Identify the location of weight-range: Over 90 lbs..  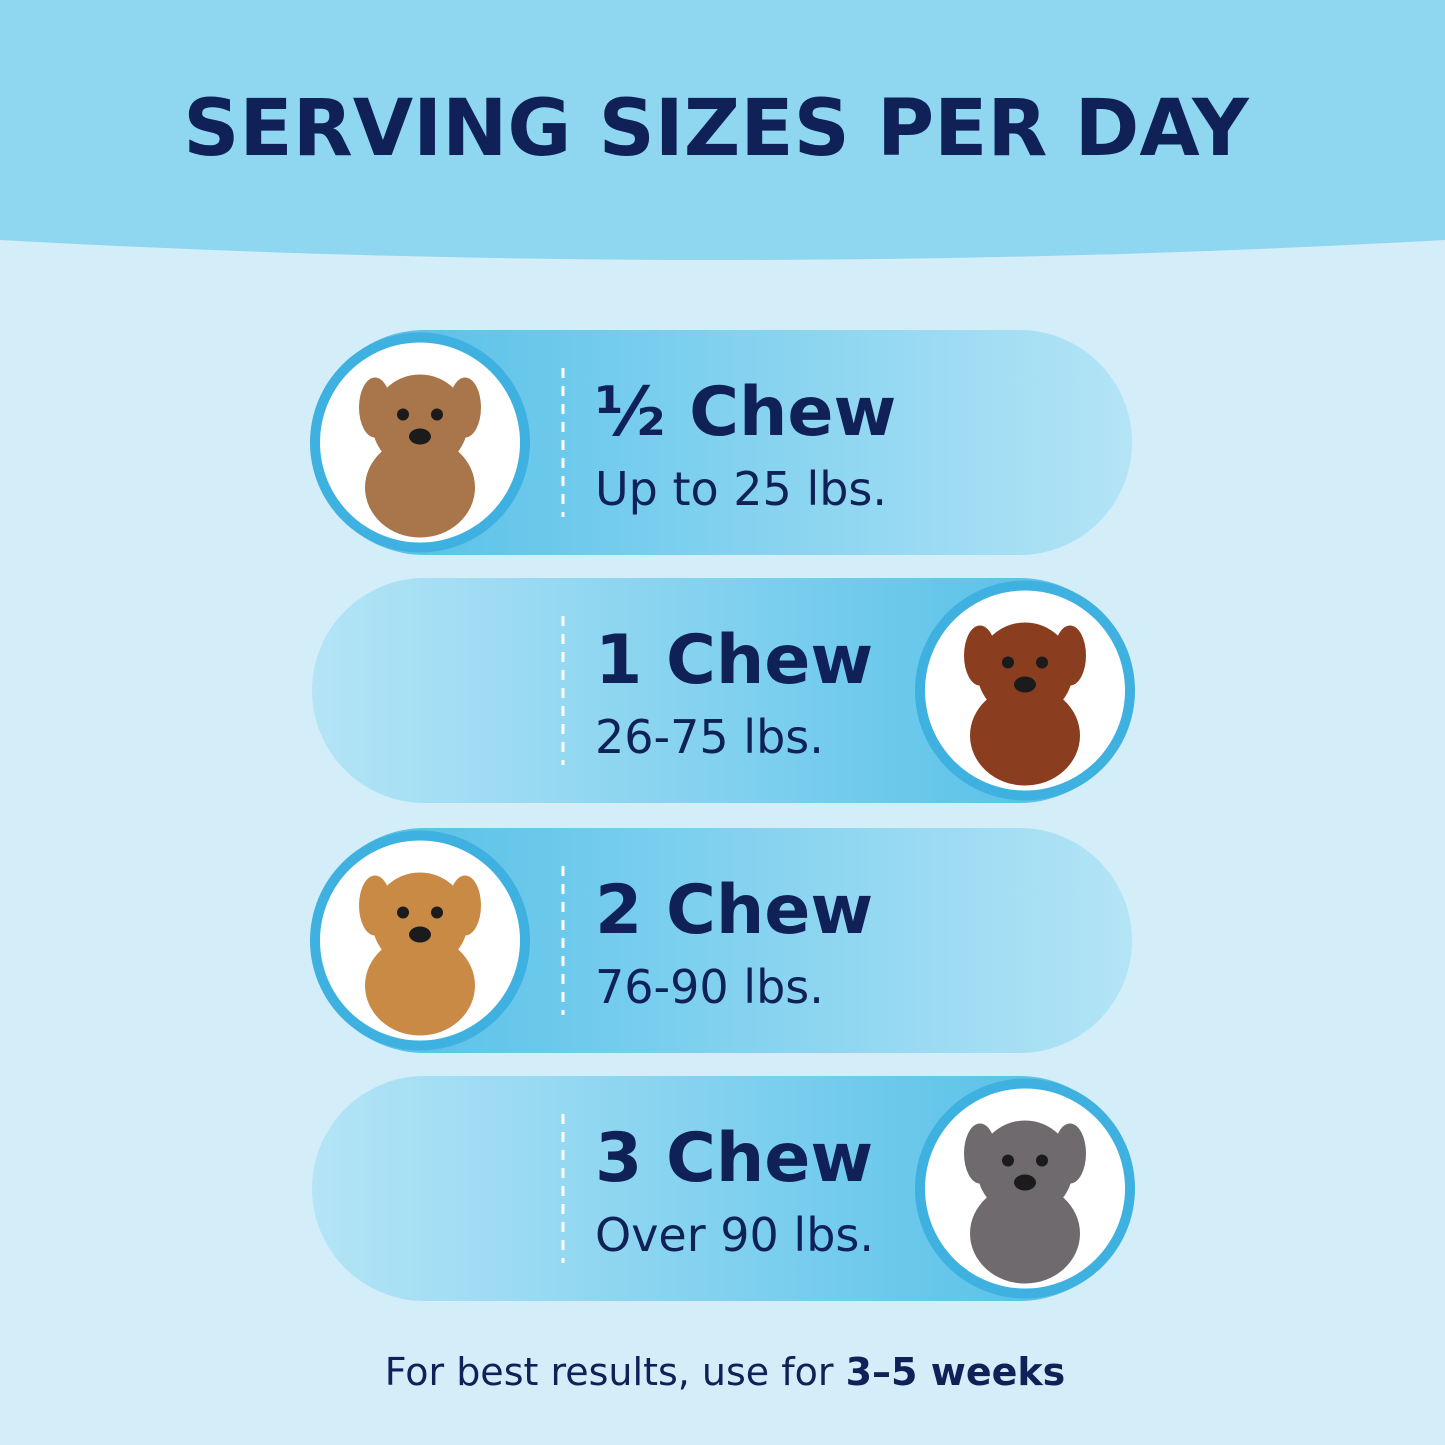
(734, 1235).